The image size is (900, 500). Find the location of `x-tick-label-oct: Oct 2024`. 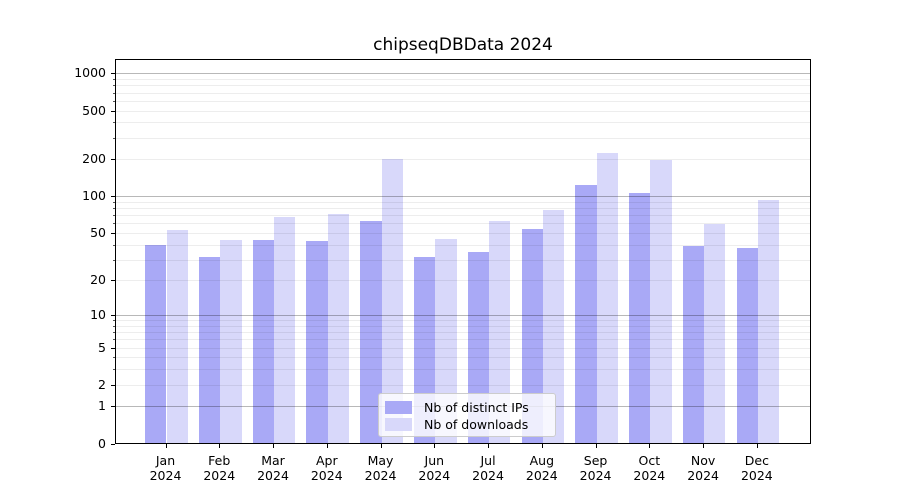

x-tick-label-oct: Oct 2024 is located at coordinates (649, 467).